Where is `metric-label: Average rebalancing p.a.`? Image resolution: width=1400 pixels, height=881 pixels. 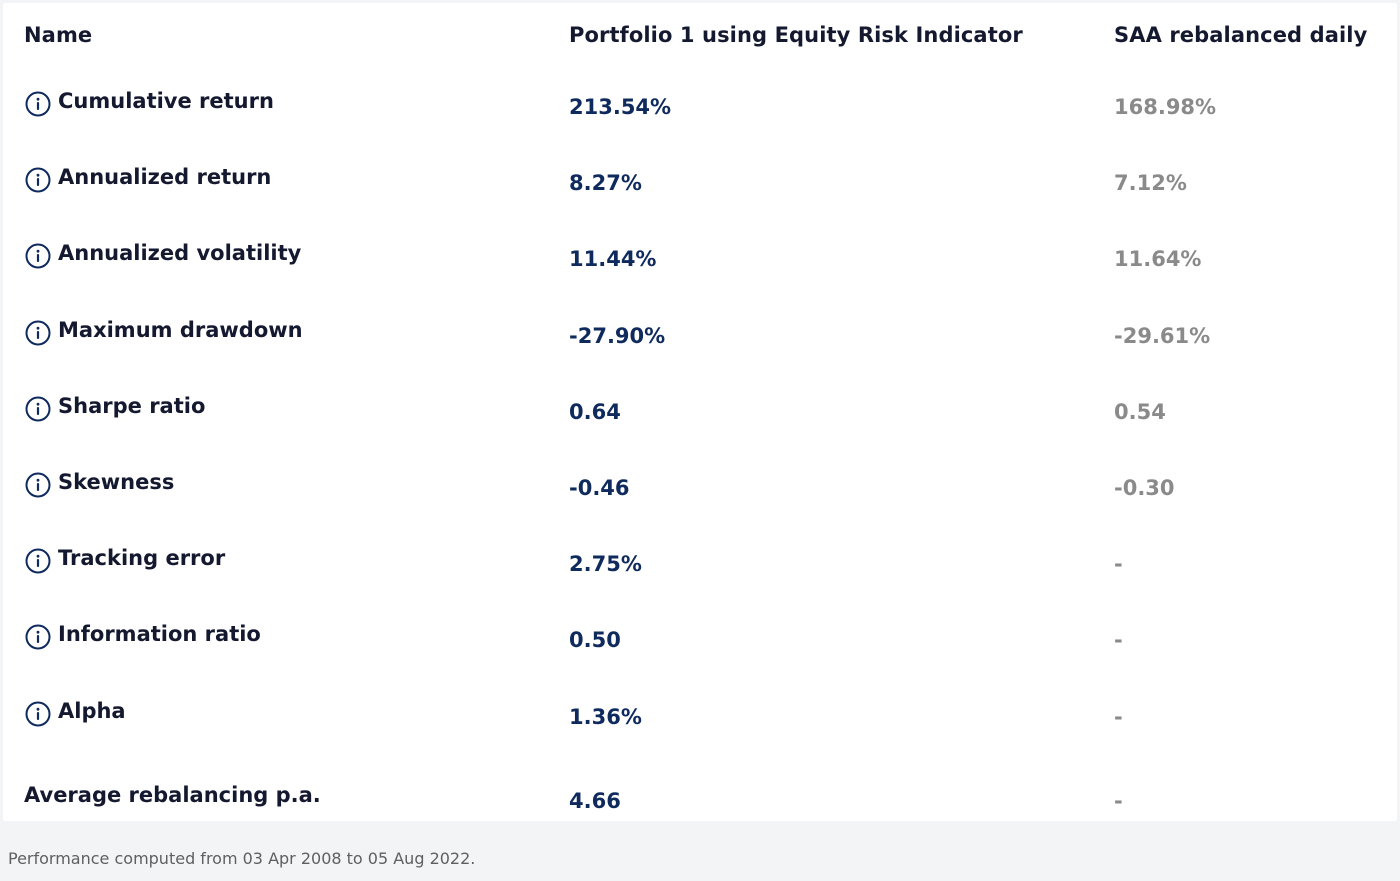 metric-label: Average rebalancing p.a. is located at coordinates (172, 794).